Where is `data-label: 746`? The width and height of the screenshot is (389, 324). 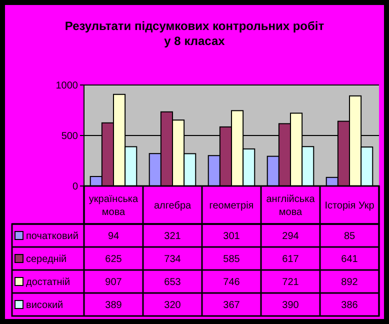 data-label: 746 is located at coordinates (231, 282).